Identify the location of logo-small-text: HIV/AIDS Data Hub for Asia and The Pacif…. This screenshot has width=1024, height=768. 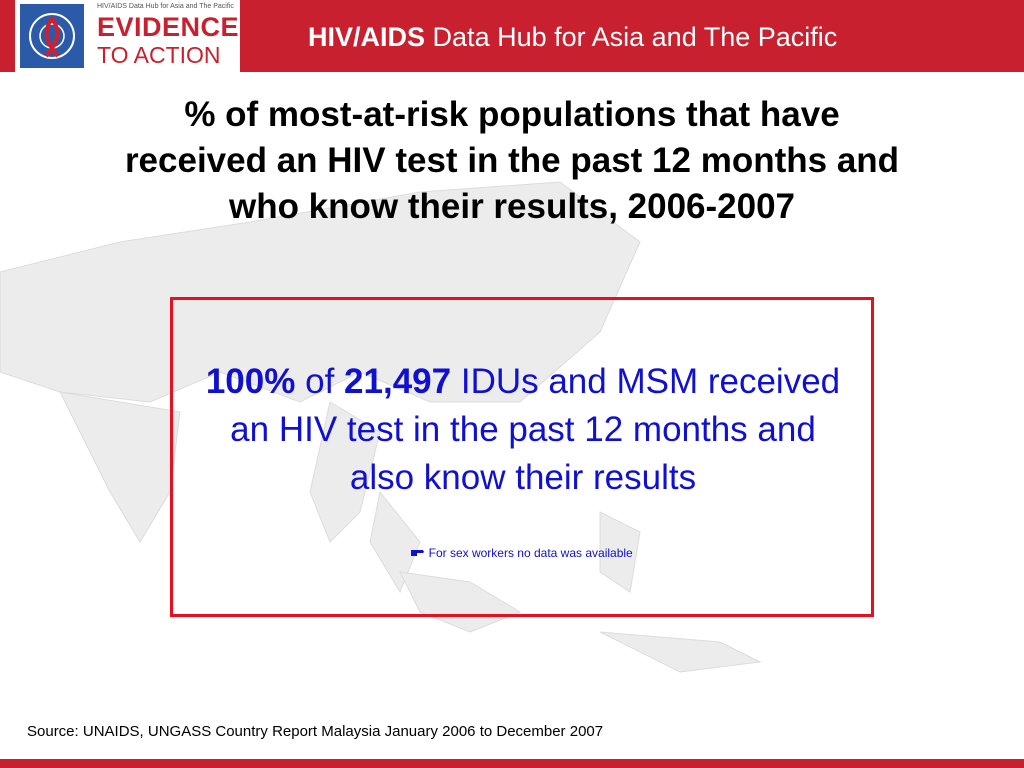
(165, 6).